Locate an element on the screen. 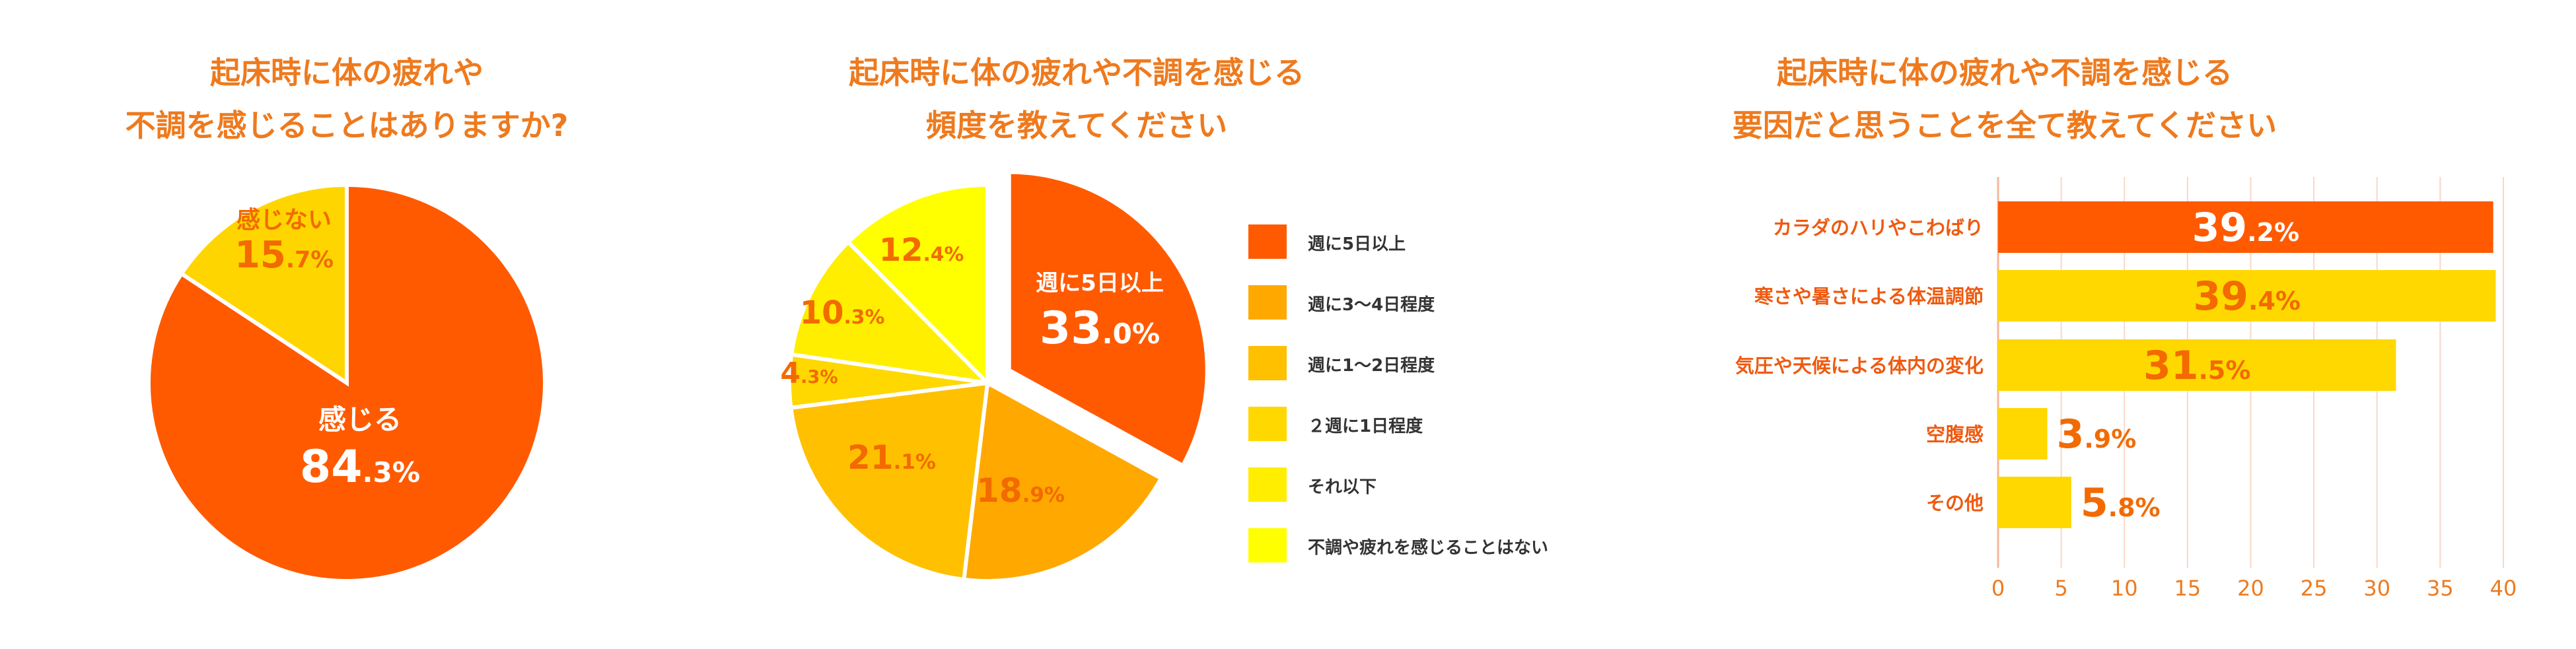  chart-title-2-line-2: 頻度を教えてください is located at coordinates (1077, 125).